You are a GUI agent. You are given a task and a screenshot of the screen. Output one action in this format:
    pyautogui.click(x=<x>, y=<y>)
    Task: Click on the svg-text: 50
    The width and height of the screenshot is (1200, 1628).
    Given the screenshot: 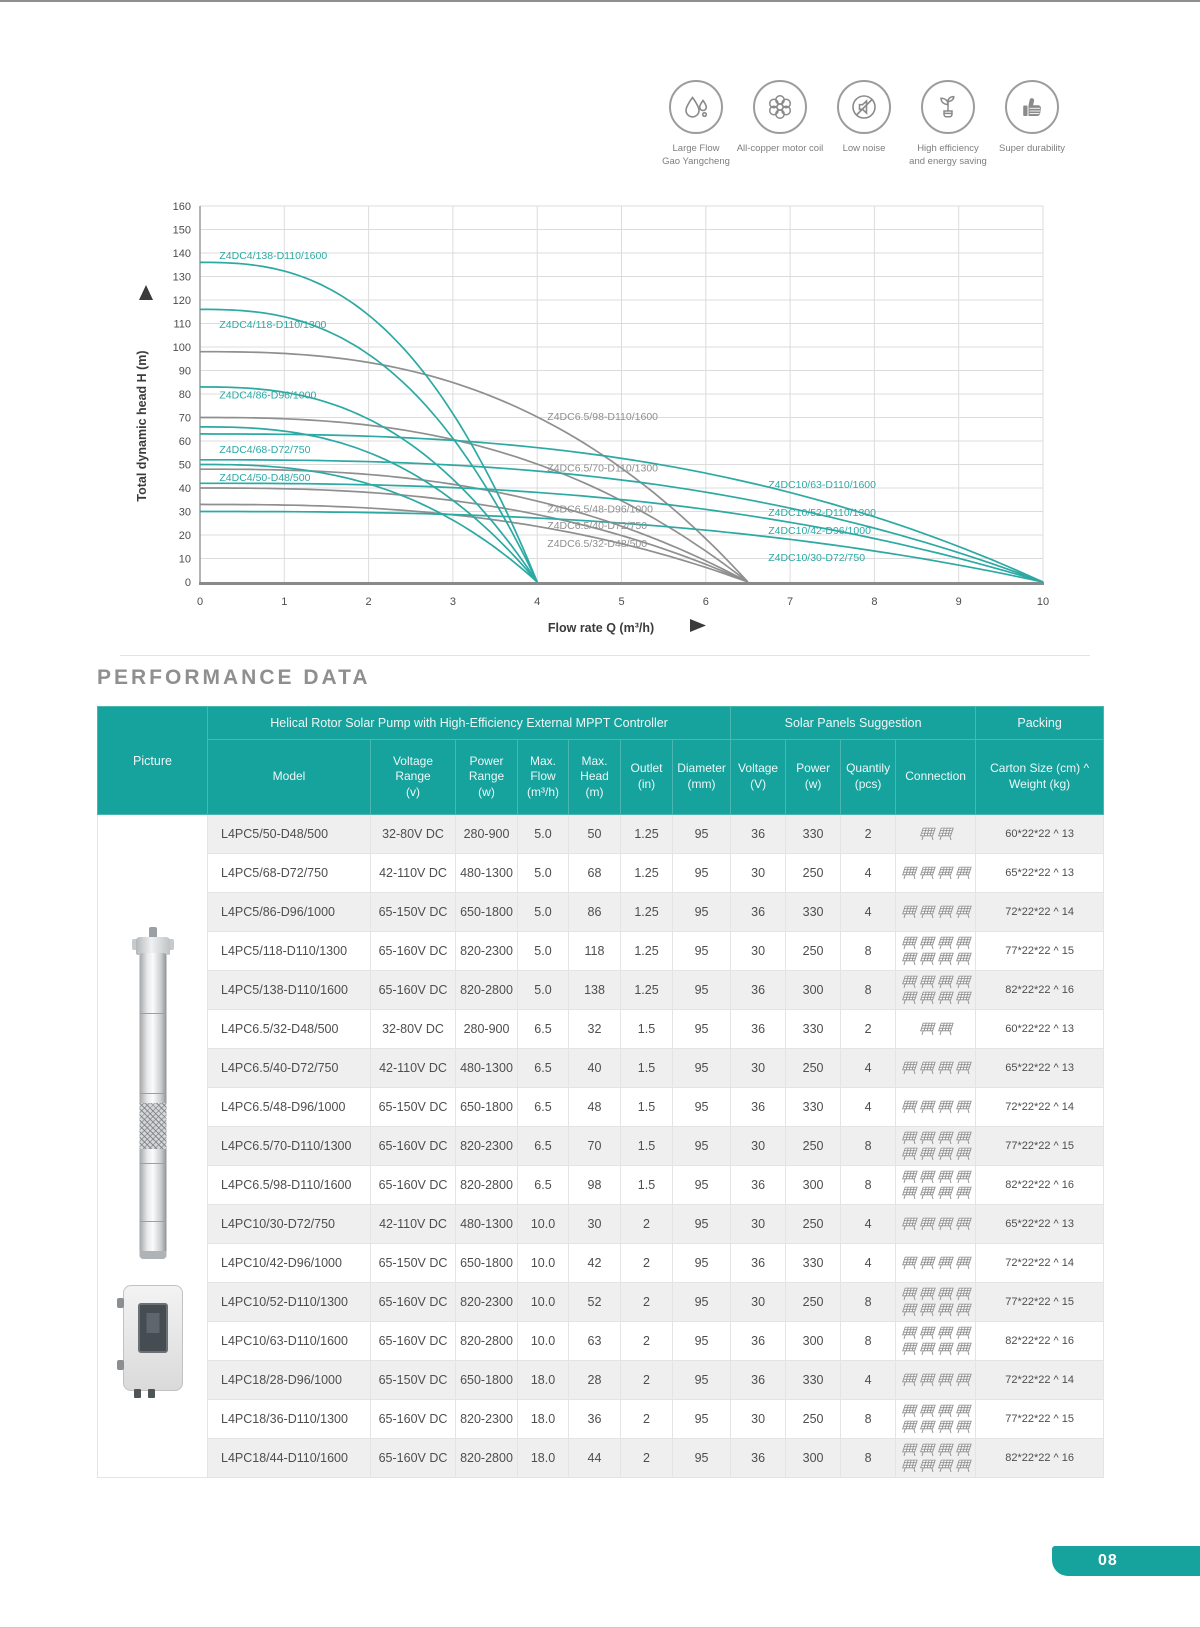 What is the action you would take?
    pyautogui.click(x=185, y=466)
    